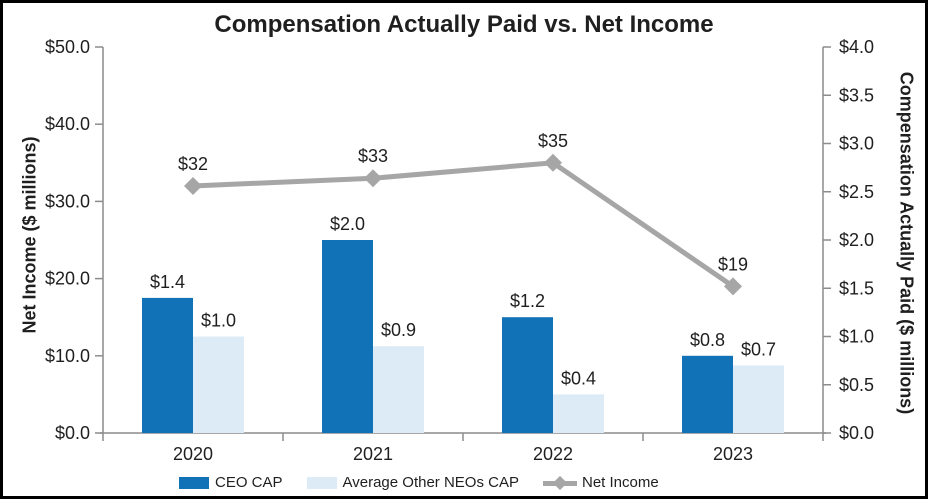  I want to click on net-income-line-marker-icon, so click(559, 482).